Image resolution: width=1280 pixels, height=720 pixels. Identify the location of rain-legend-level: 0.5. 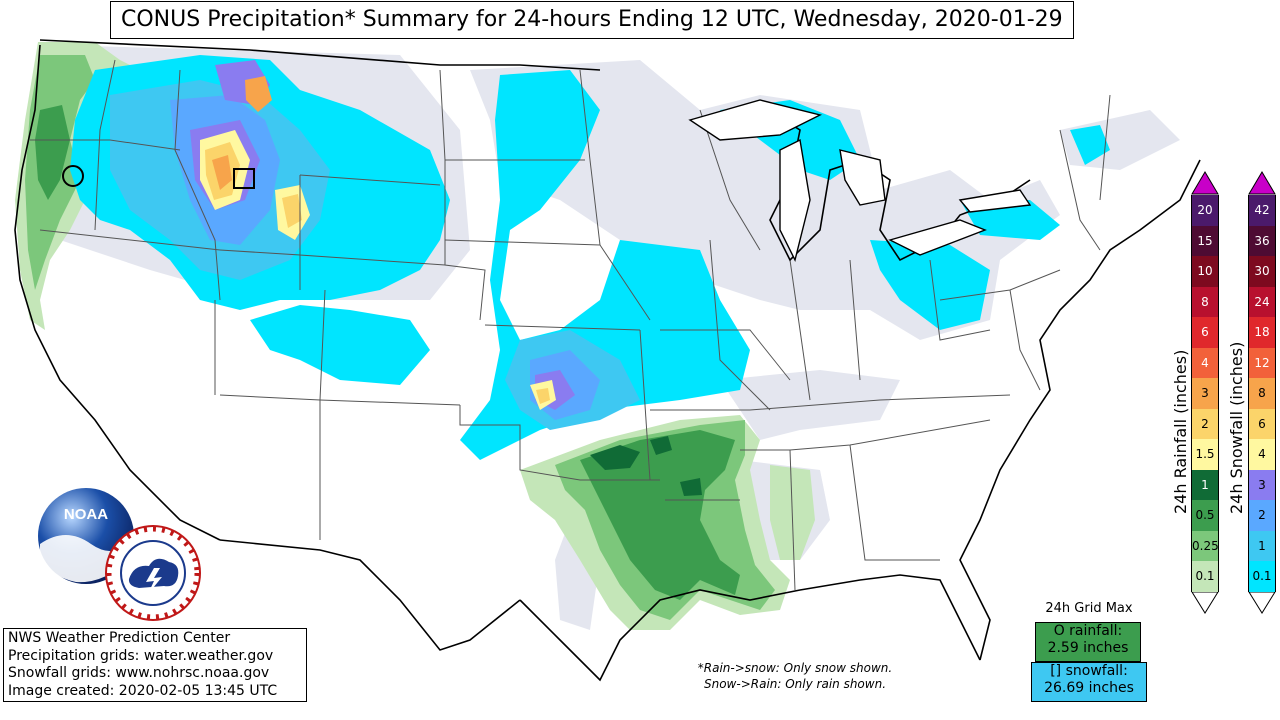
(1205, 515).